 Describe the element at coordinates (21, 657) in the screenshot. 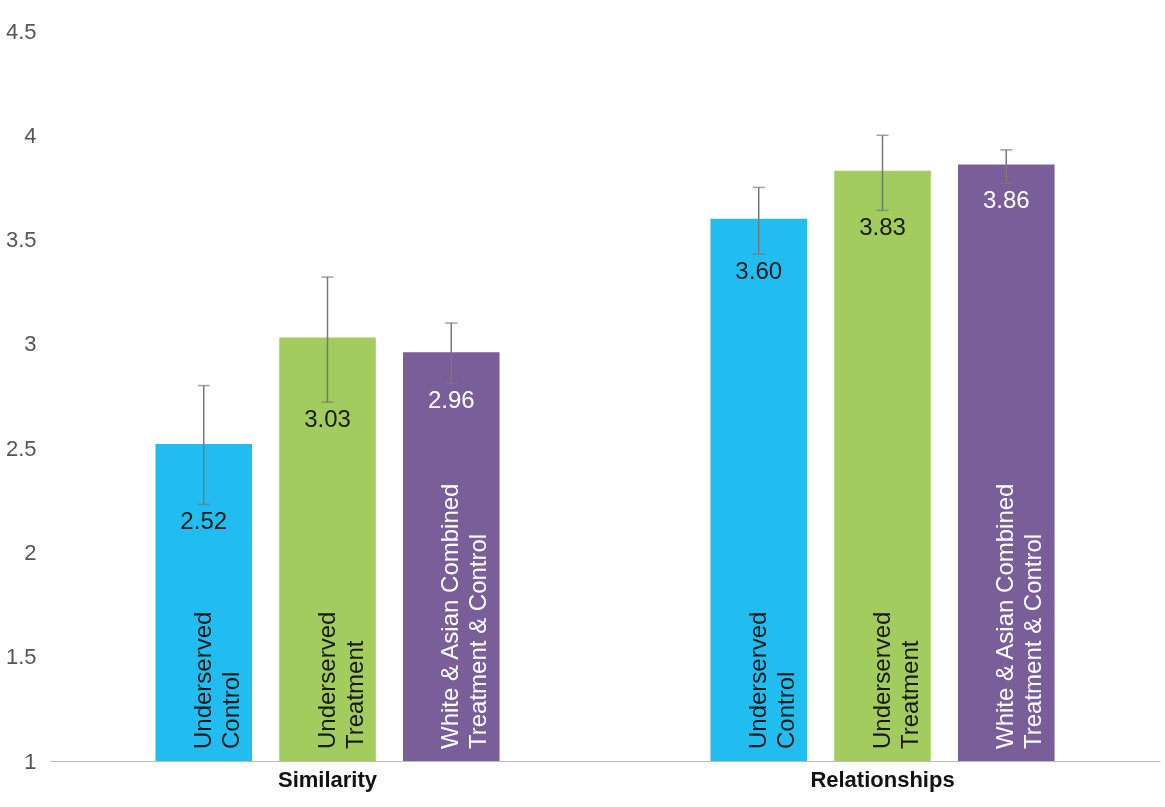

I see `y-tick-label: 1.5` at that location.